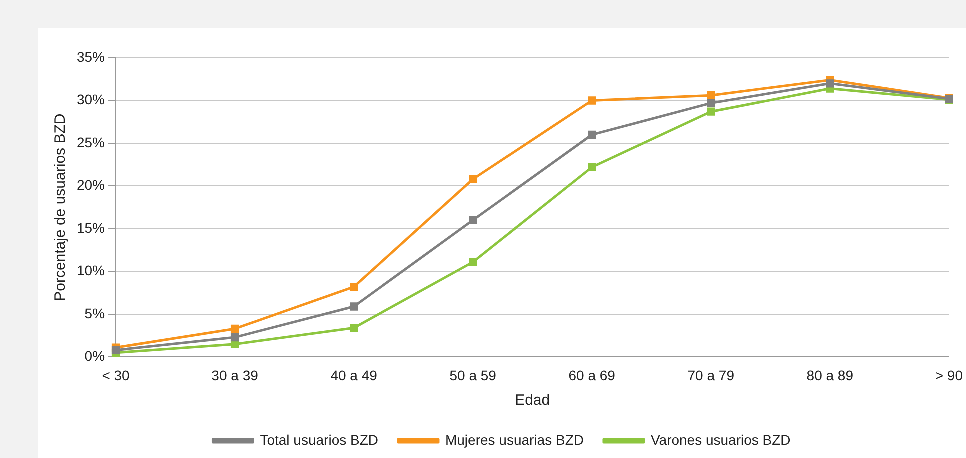 Image resolution: width=966 pixels, height=458 pixels. Describe the element at coordinates (91, 56) in the screenshot. I see `y-tick-label: 35%` at that location.